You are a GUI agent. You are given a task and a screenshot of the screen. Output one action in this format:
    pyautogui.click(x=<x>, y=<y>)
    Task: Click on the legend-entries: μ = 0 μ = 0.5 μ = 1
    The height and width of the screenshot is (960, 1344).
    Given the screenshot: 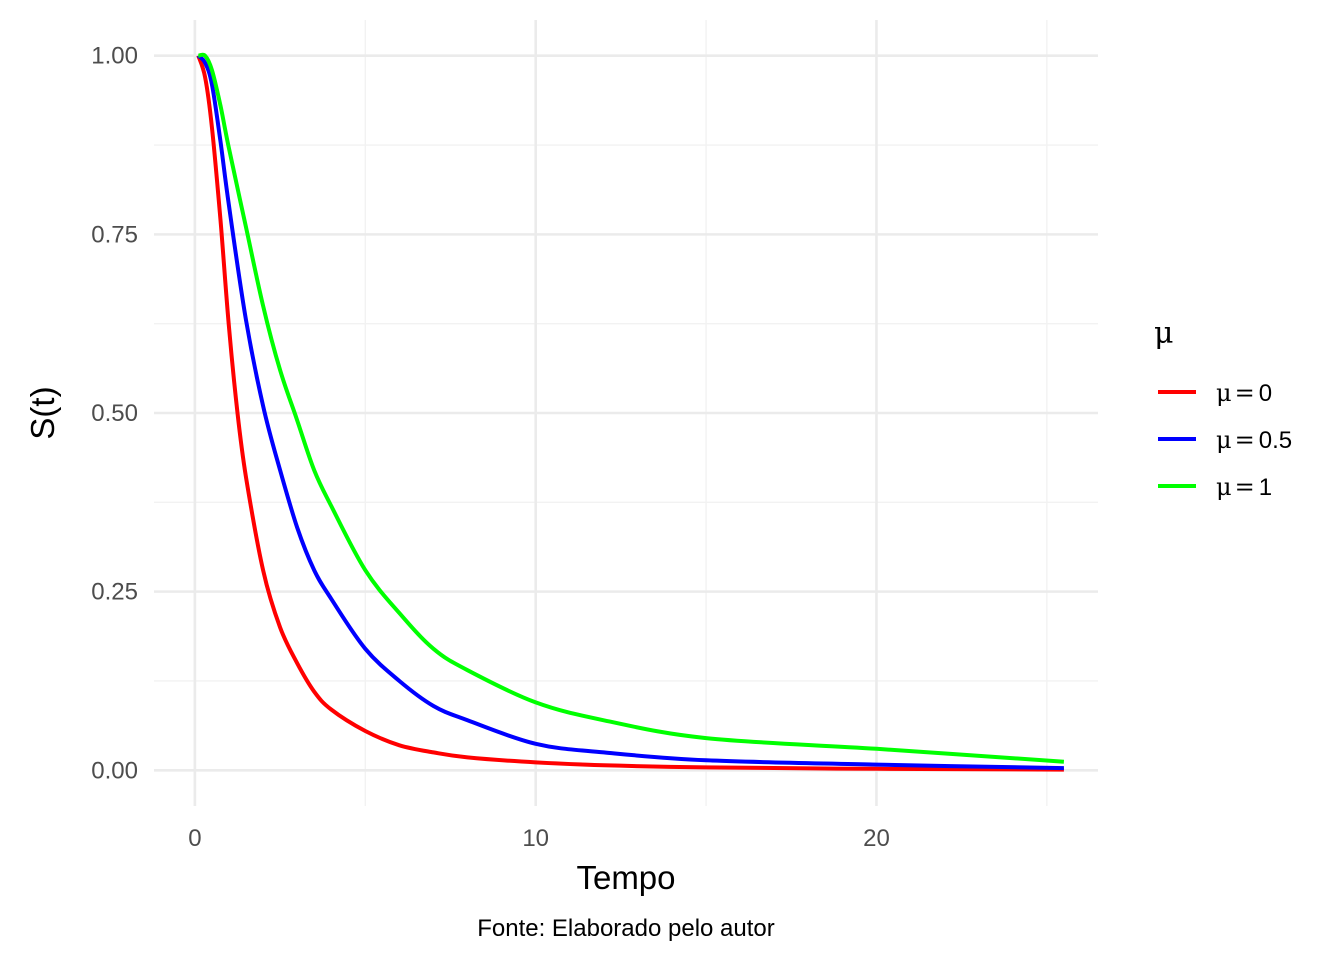 What is the action you would take?
    pyautogui.click(x=1225, y=440)
    